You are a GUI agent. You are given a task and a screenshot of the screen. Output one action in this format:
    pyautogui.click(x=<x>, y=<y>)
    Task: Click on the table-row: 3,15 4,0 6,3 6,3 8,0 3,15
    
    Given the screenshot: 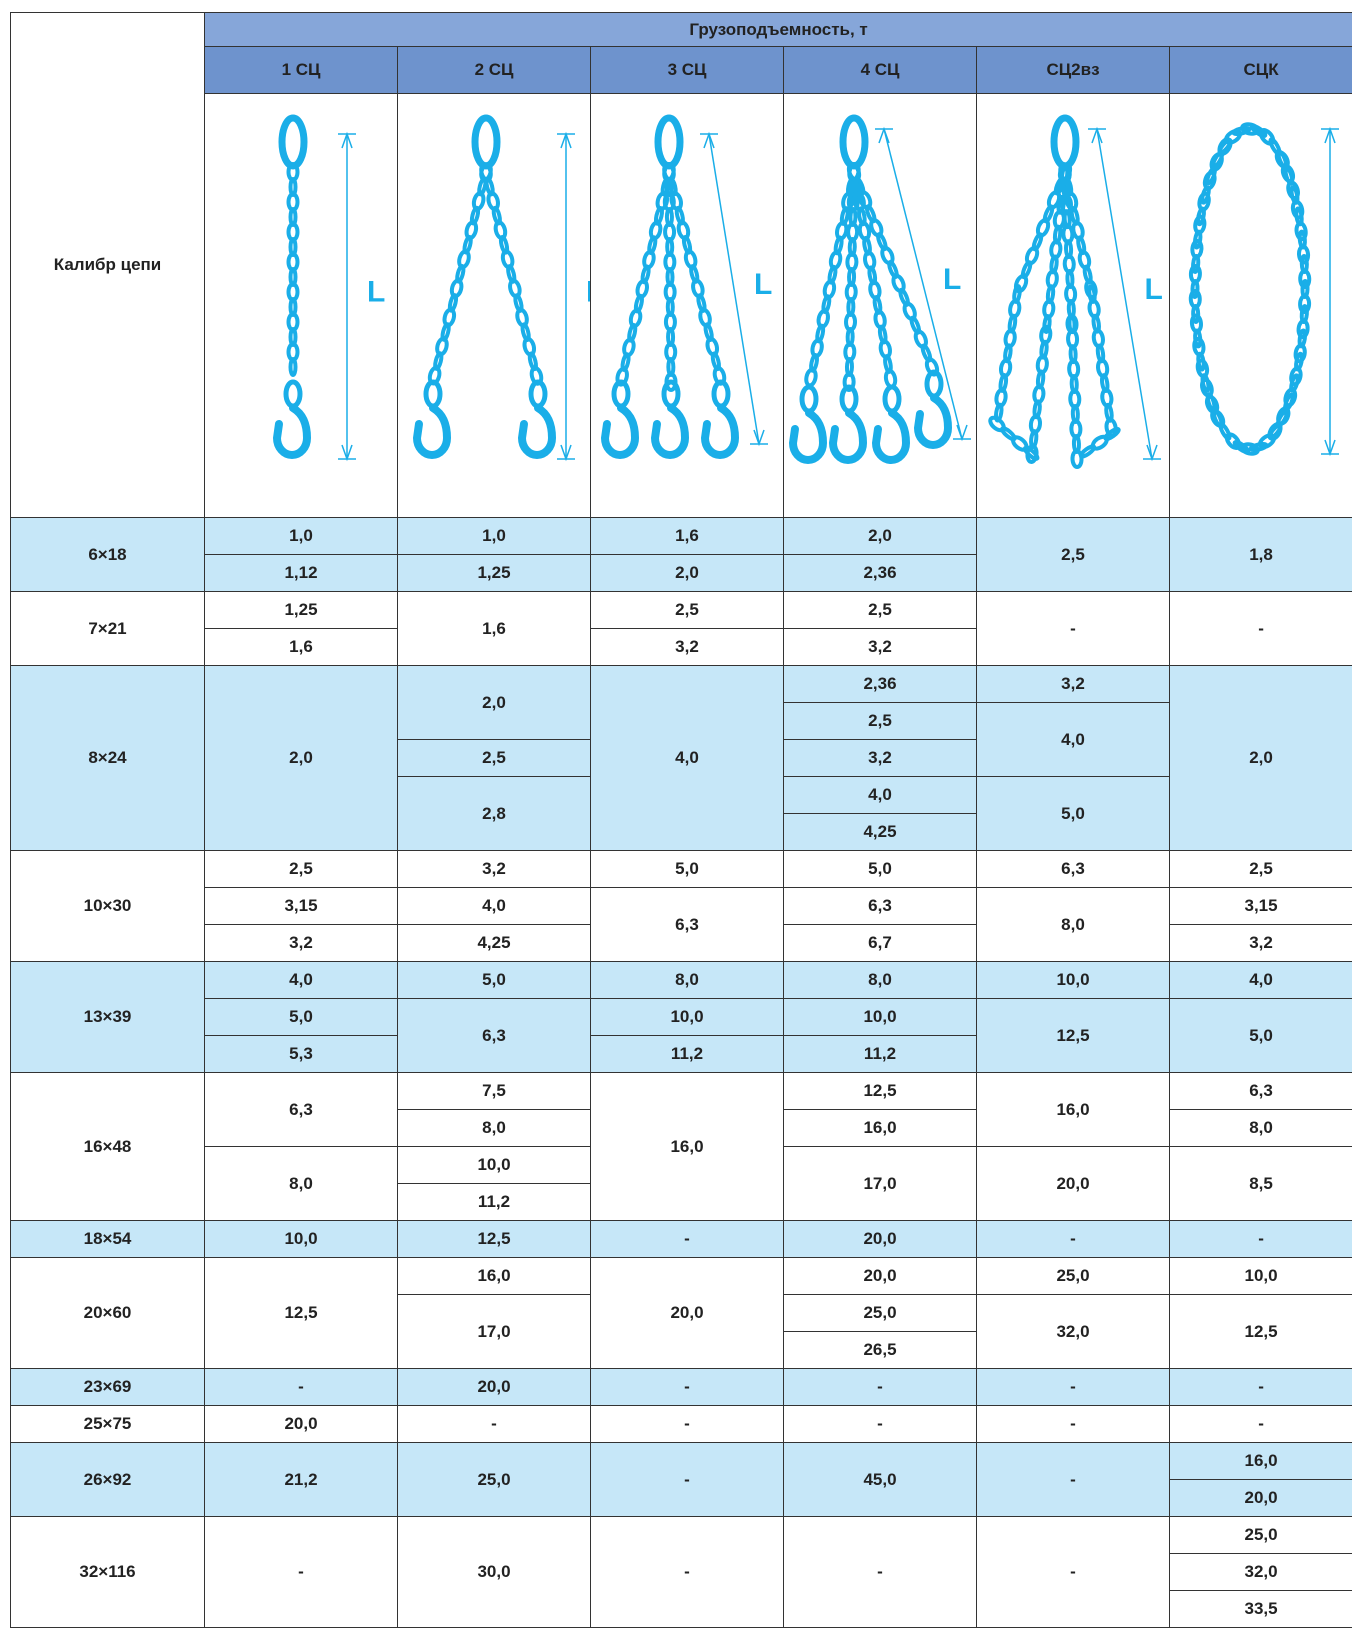 What is the action you would take?
    pyautogui.click(x=681, y=924)
    